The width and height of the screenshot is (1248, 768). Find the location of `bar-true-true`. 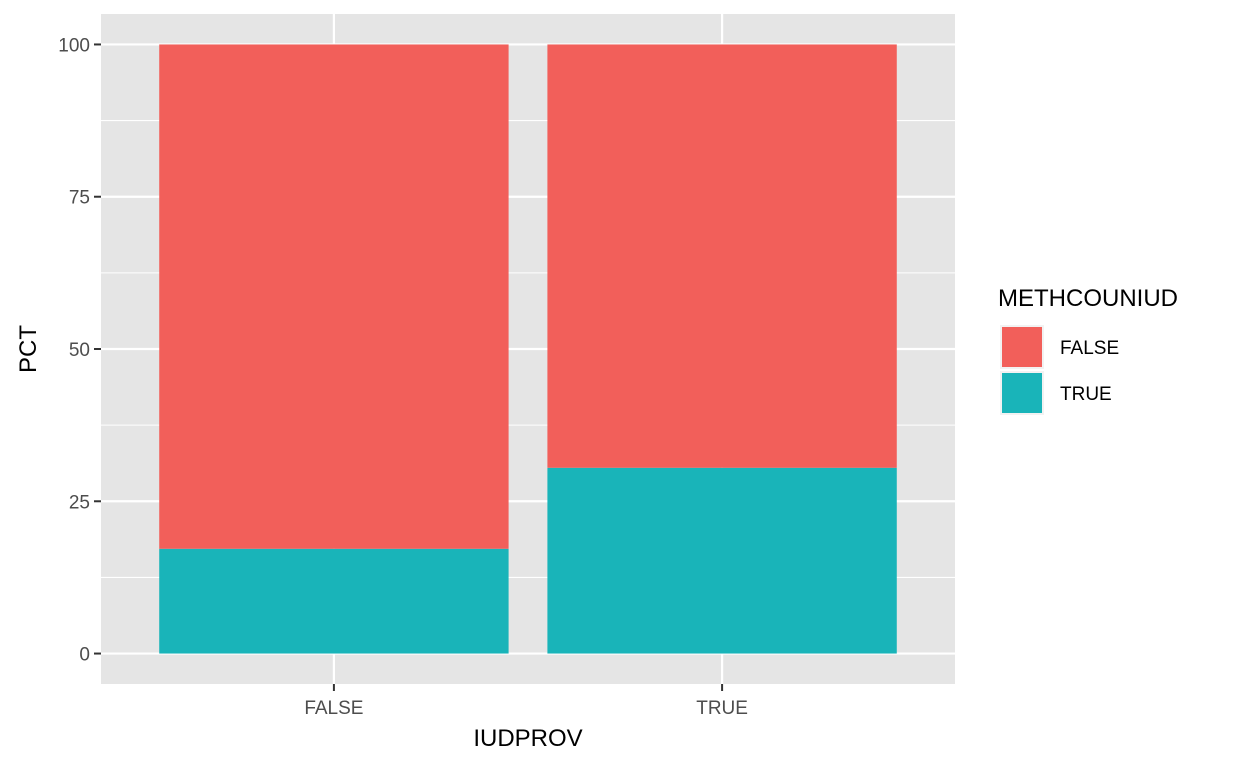

bar-true-true is located at coordinates (722, 560).